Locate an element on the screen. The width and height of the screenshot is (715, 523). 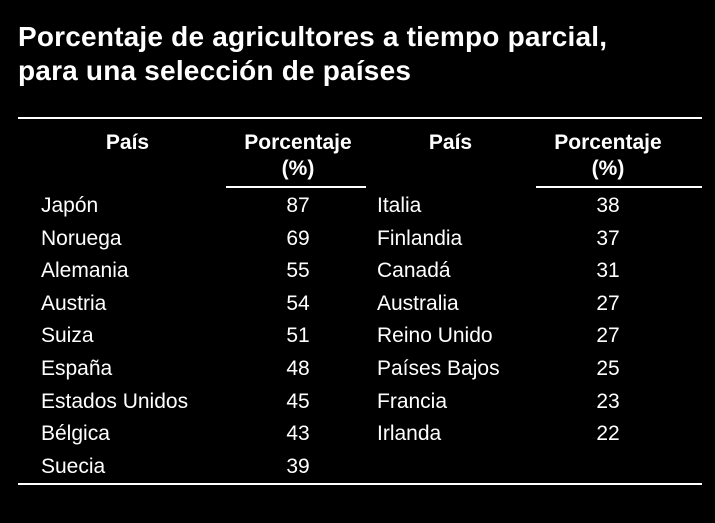
table-row-percentage: 51 is located at coordinates (298, 336).